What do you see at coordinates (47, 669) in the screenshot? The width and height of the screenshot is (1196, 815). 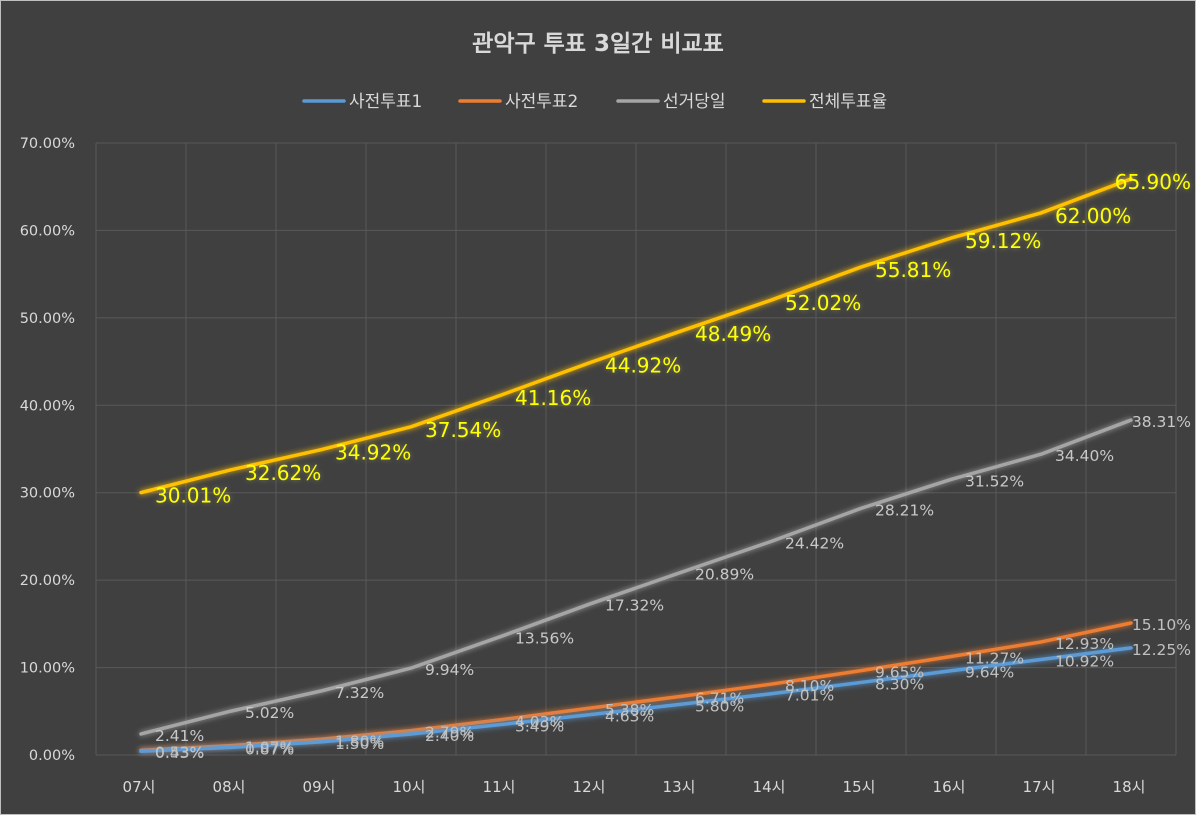 I see `y-tick-label: 10.00%` at bounding box center [47, 669].